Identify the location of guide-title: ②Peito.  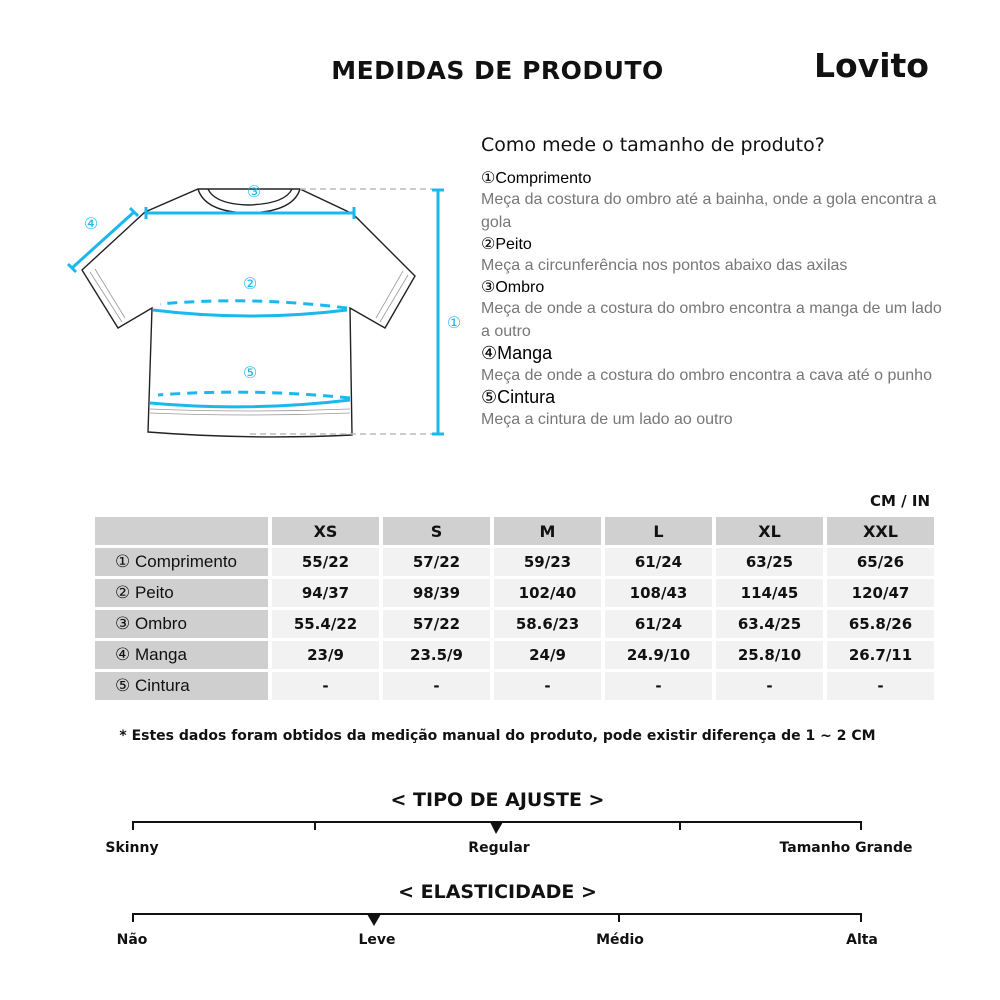
(506, 244).